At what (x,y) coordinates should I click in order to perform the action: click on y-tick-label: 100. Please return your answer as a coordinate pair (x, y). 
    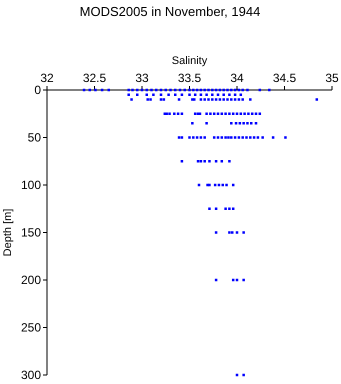
    Looking at the image, I should click on (31, 185).